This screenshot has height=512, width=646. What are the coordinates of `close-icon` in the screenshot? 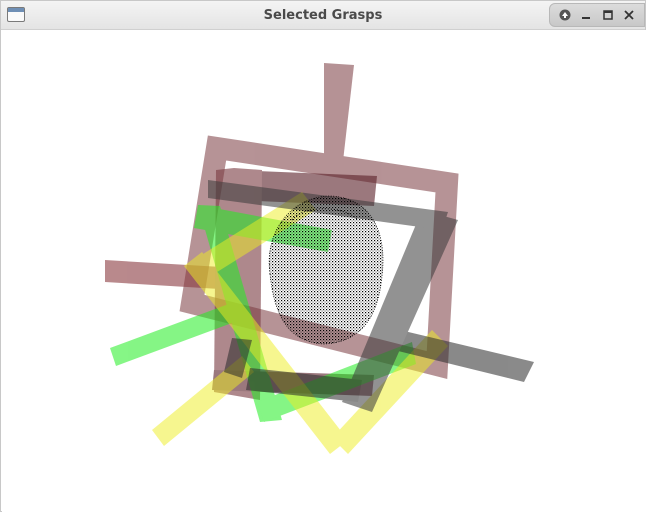 It's located at (629, 15).